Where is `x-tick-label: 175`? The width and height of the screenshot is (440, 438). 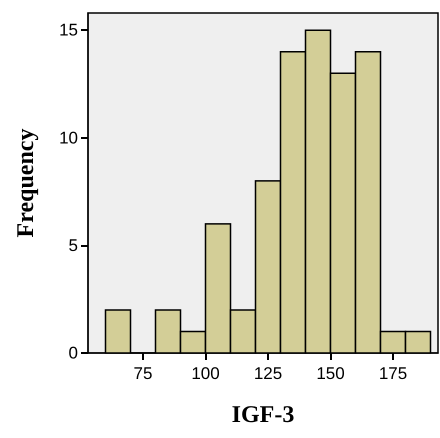
x-tick-label: 175 is located at coordinates (393, 373).